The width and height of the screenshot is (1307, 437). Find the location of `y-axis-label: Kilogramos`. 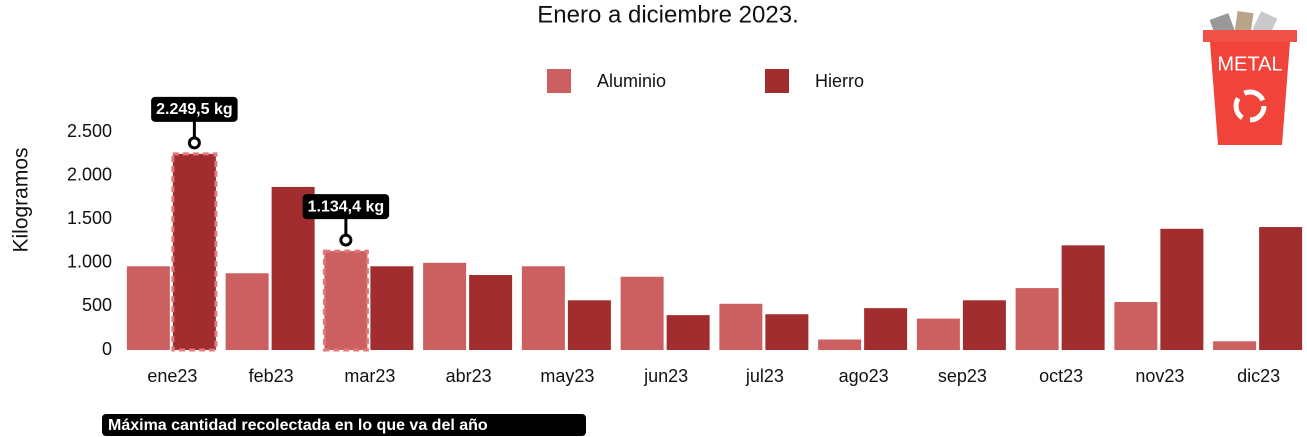

y-axis-label: Kilogramos is located at coordinates (21, 199).